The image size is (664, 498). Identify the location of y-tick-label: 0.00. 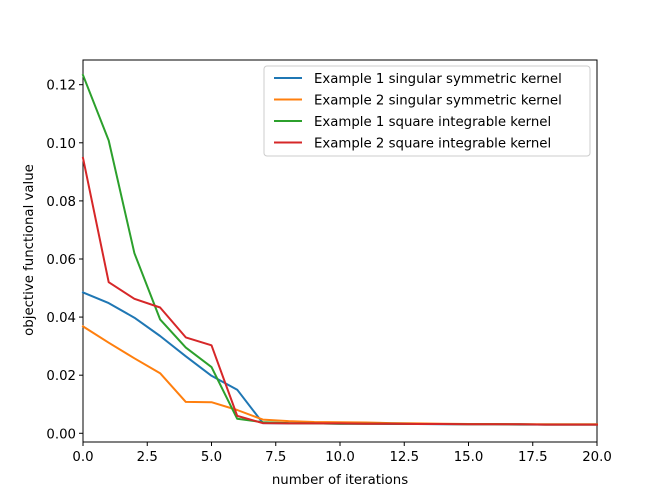
(61, 434).